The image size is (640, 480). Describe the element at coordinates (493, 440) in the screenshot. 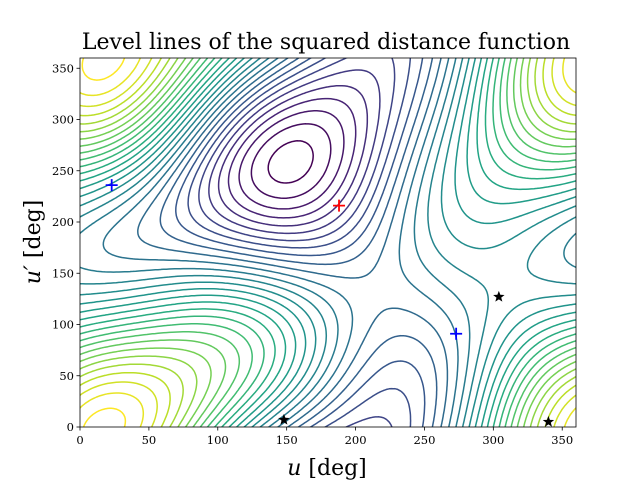

I see `x-tick-label: 300` at that location.